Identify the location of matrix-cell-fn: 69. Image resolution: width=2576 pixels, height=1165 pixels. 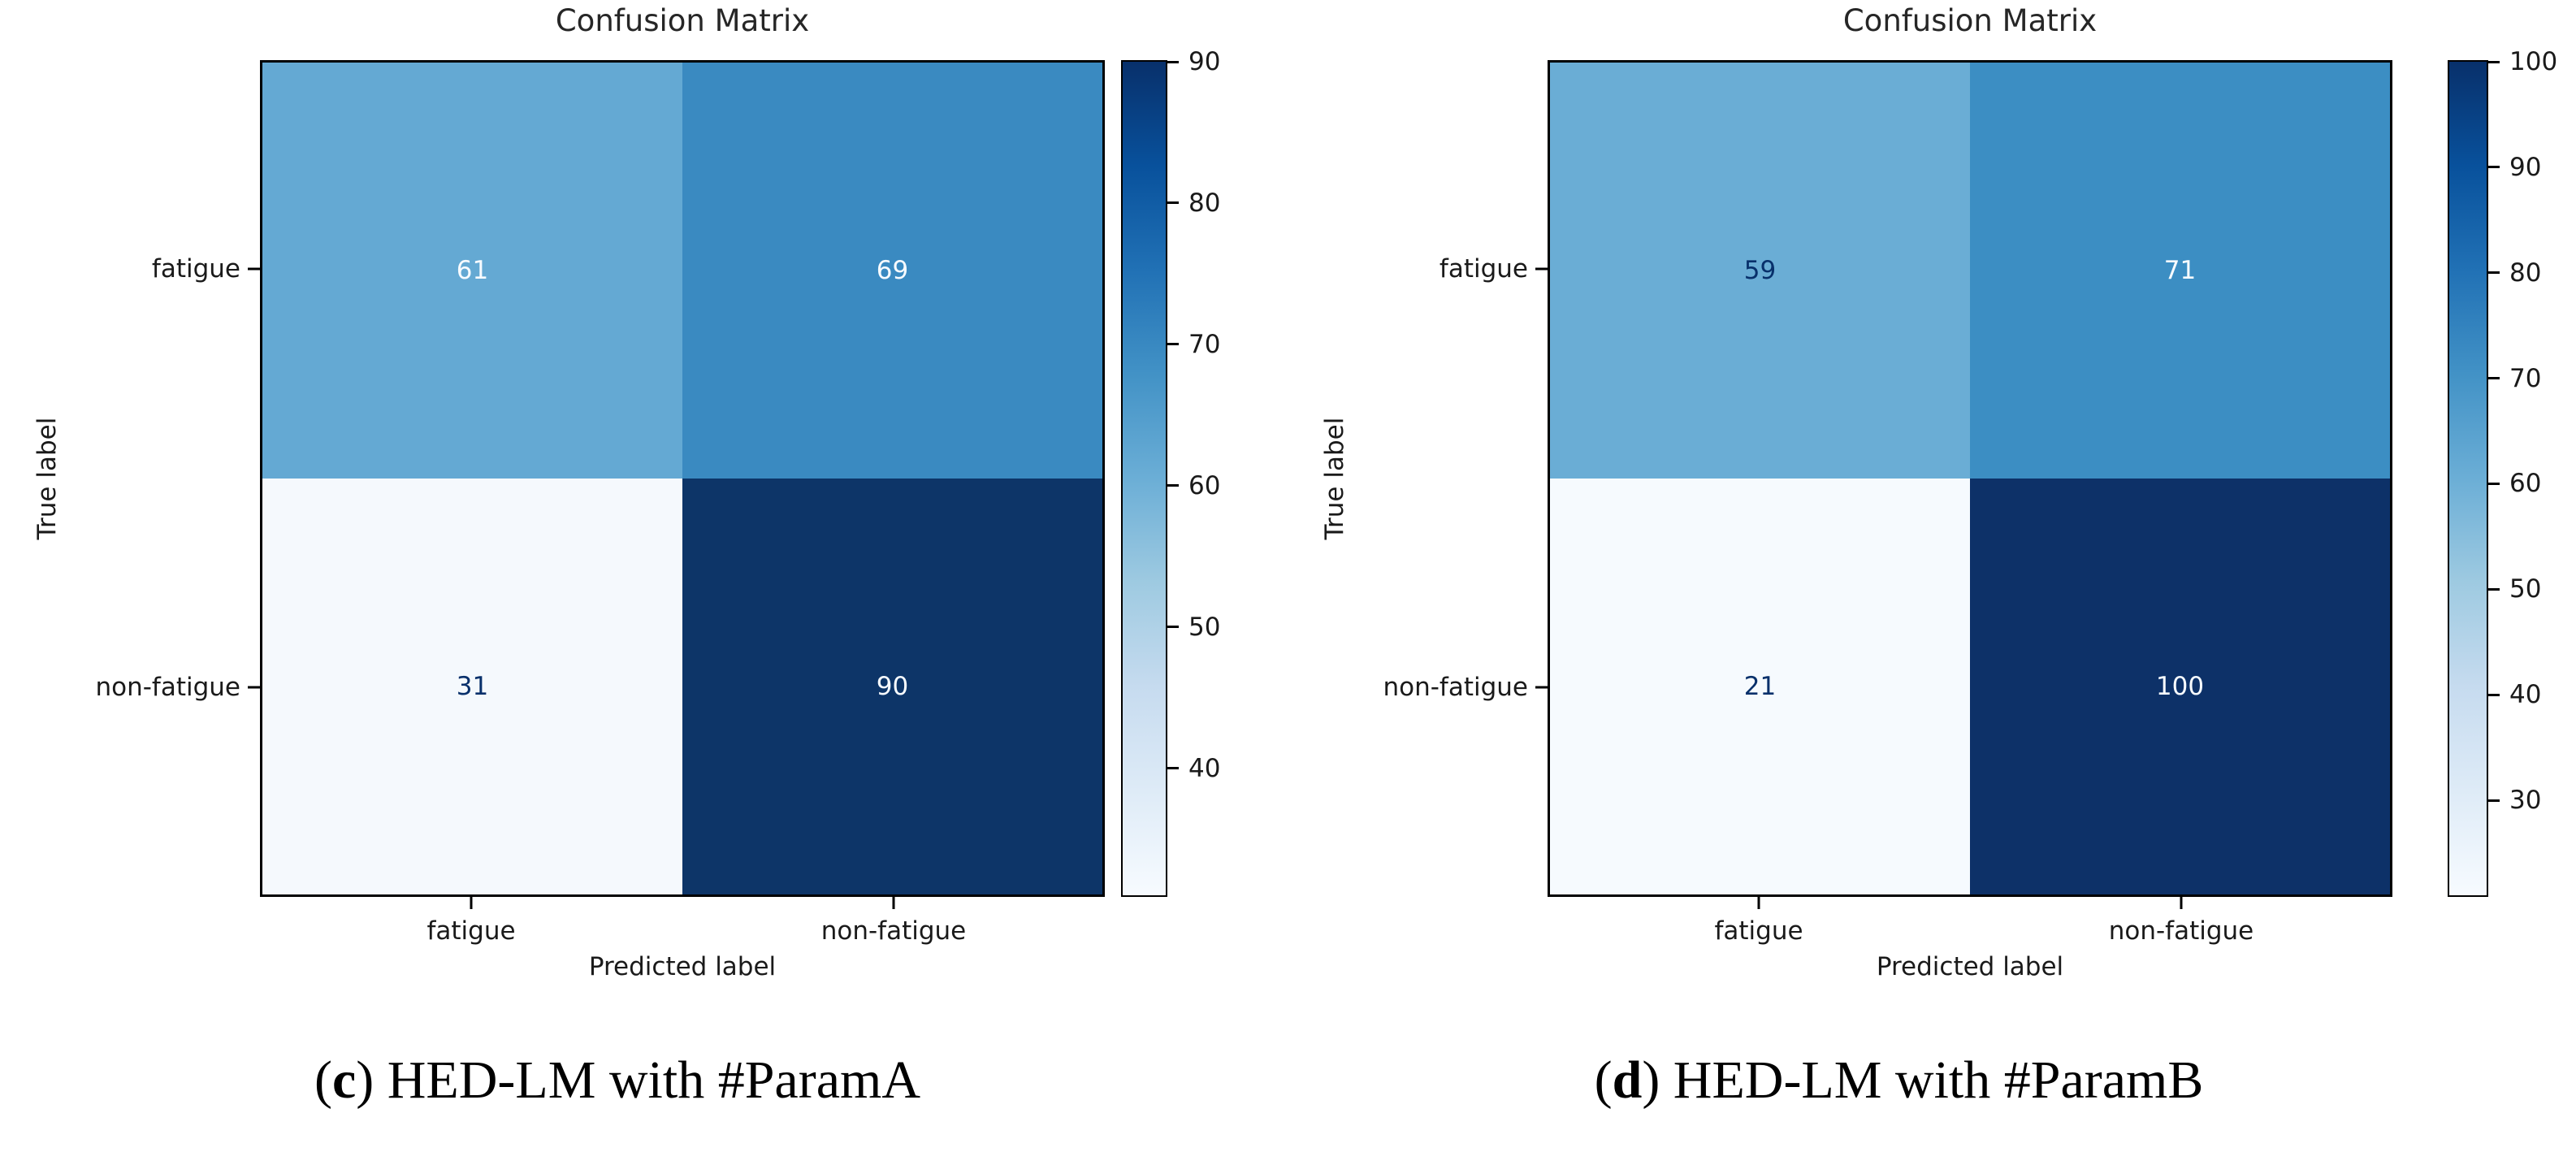
(892, 271).